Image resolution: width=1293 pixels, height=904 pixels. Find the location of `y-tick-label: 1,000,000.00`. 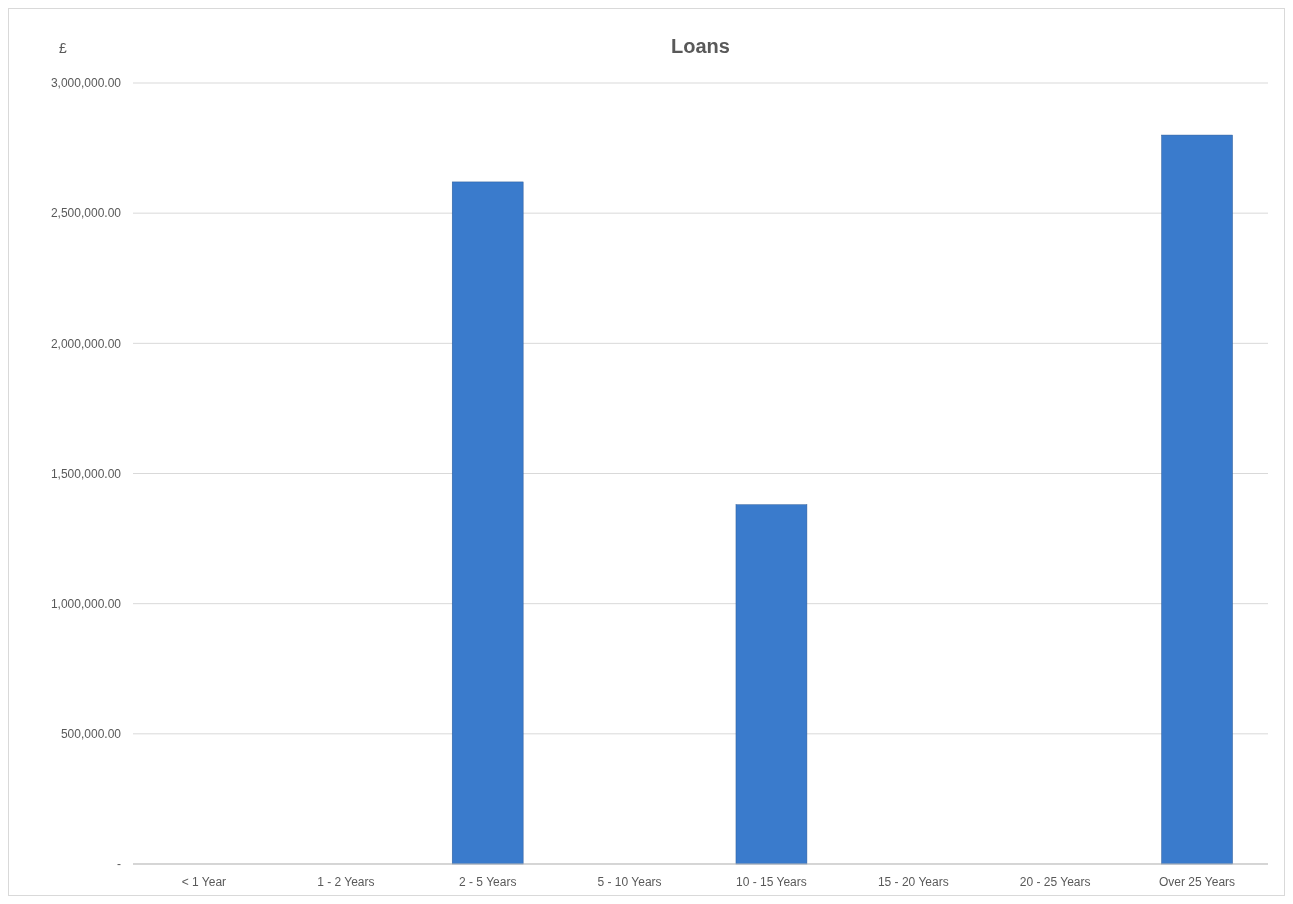

y-tick-label: 1,000,000.00 is located at coordinates (86, 603).